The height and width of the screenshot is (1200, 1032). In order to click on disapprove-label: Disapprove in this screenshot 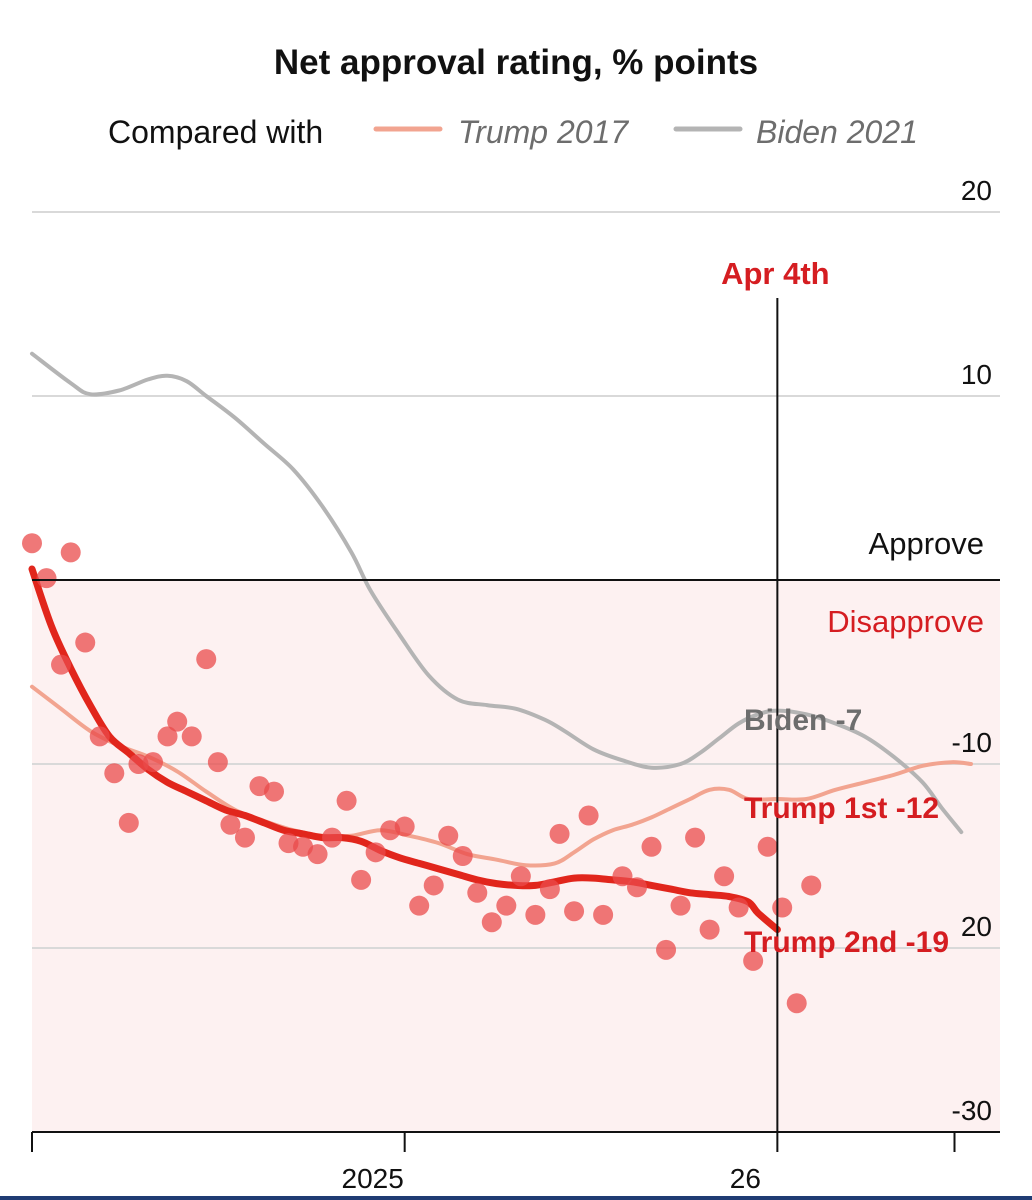, I will do `click(905, 621)`.